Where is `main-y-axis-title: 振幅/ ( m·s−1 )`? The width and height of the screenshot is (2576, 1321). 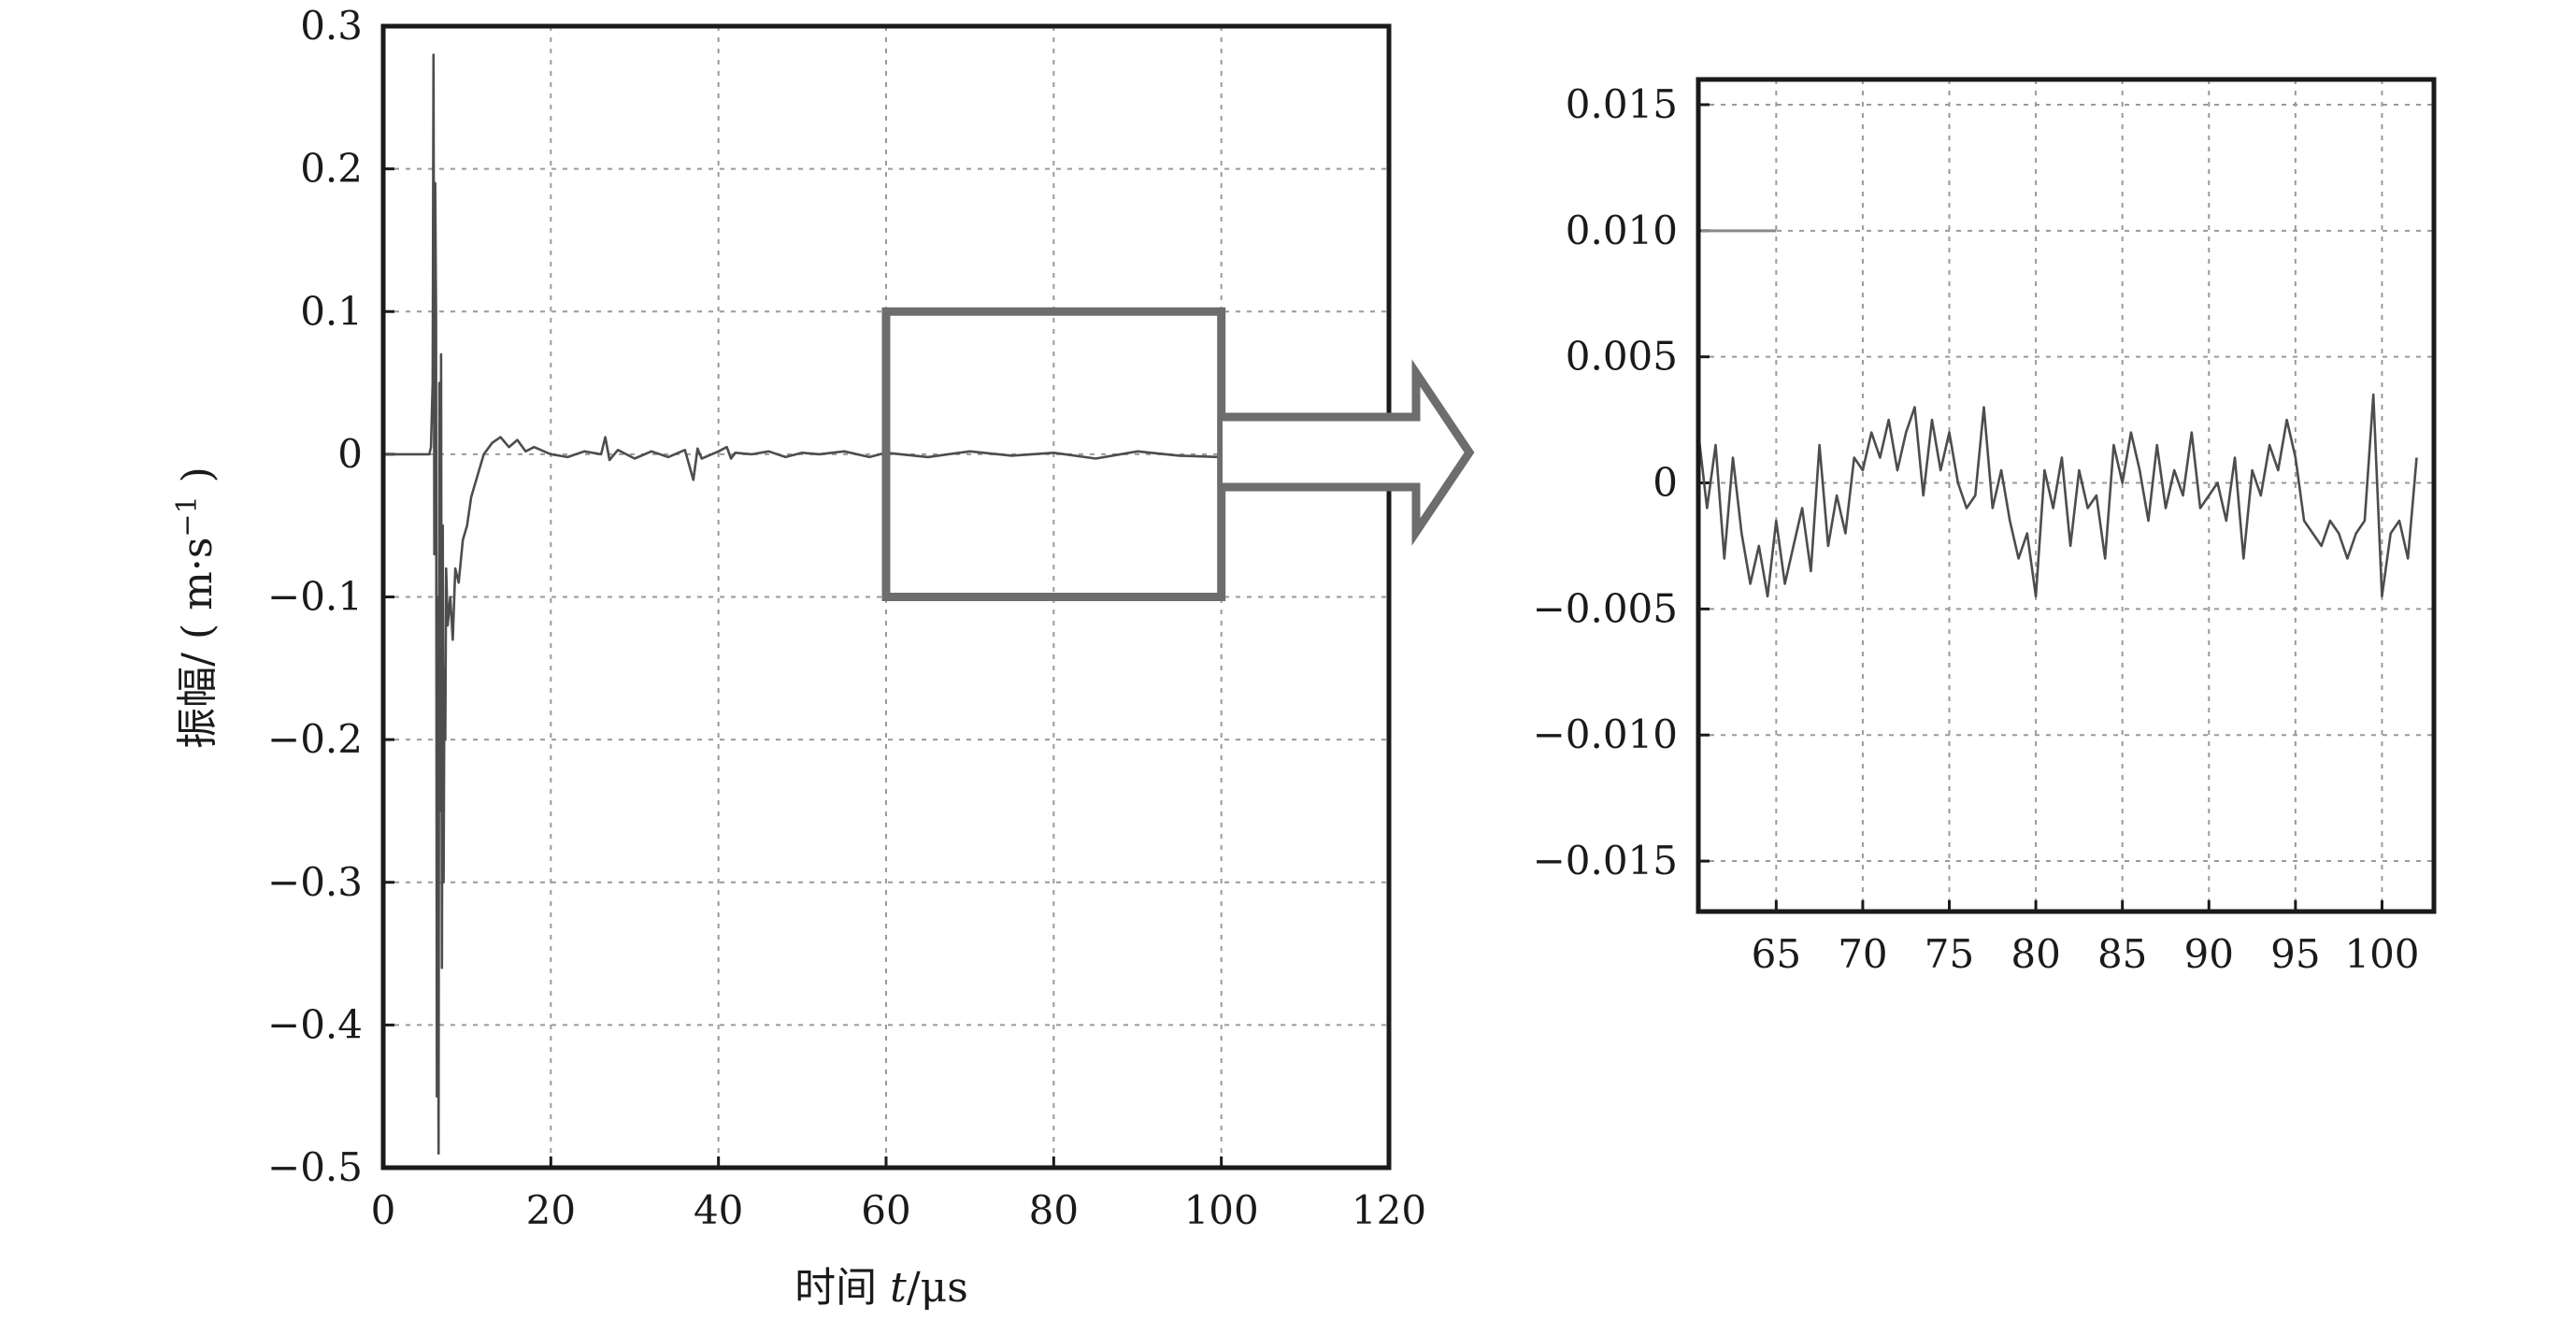 main-y-axis-title: 振幅/ ( m·s−1 ) is located at coordinates (196, 608).